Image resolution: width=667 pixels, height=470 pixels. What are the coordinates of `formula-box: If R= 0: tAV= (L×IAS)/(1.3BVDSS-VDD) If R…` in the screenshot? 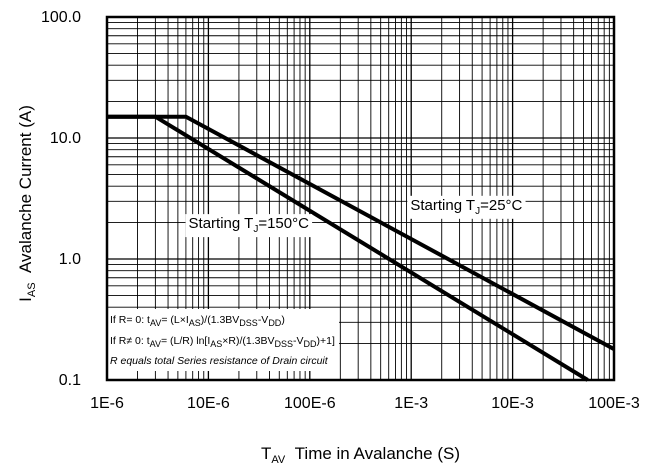 It's located at (223, 340).